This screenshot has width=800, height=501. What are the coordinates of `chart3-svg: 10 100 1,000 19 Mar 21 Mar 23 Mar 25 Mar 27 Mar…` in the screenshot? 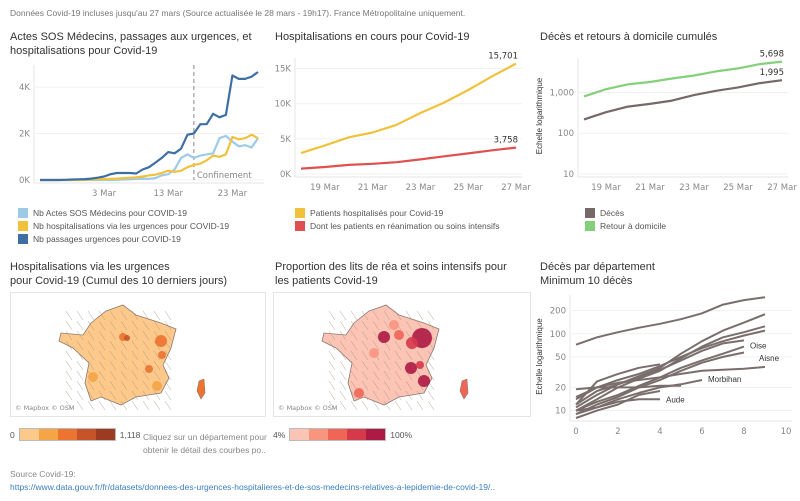 It's located at (667, 125).